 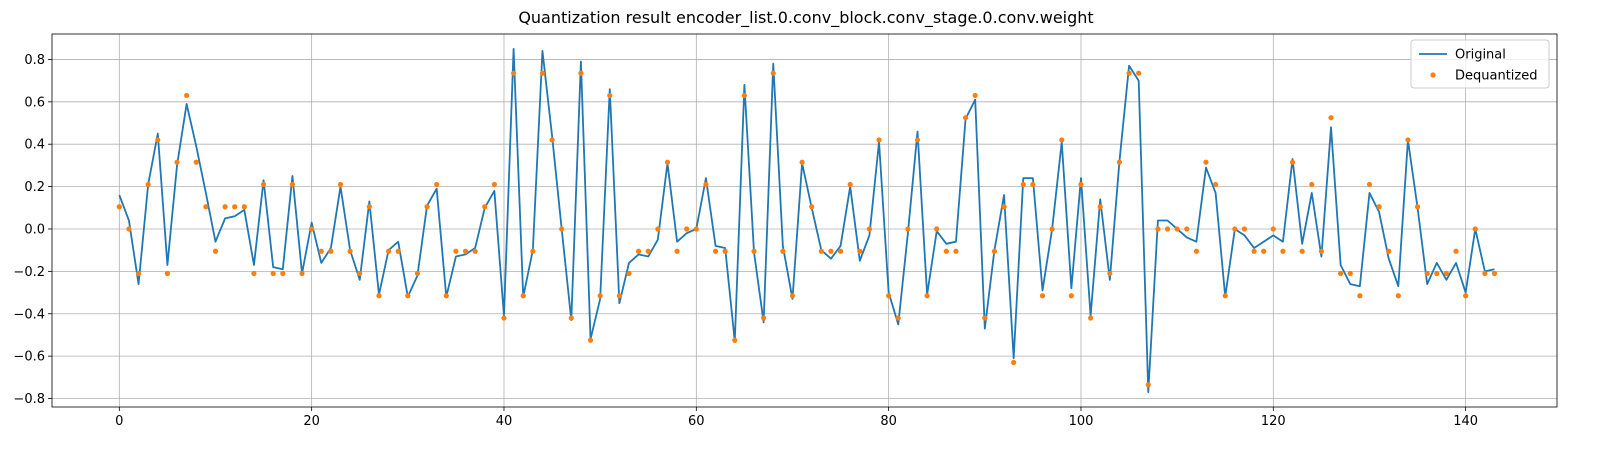 I want to click on legend-label: Dequantized, so click(x=1496, y=76).